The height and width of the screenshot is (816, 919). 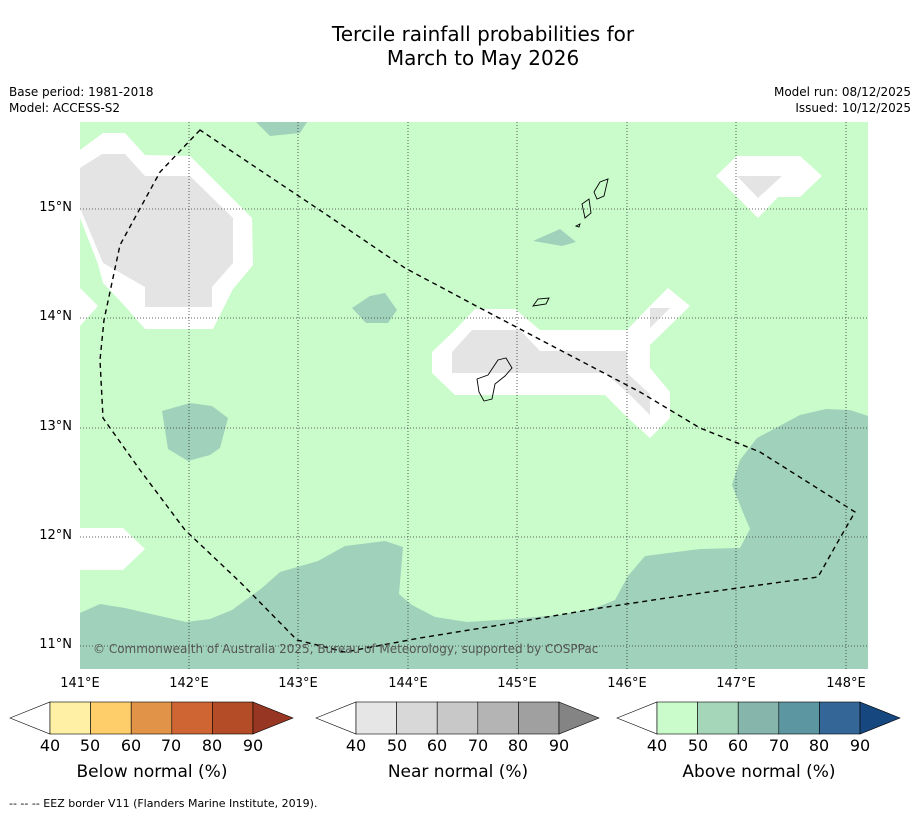 What do you see at coordinates (55, 644) in the screenshot?
I see `lat-label: 11°N` at bounding box center [55, 644].